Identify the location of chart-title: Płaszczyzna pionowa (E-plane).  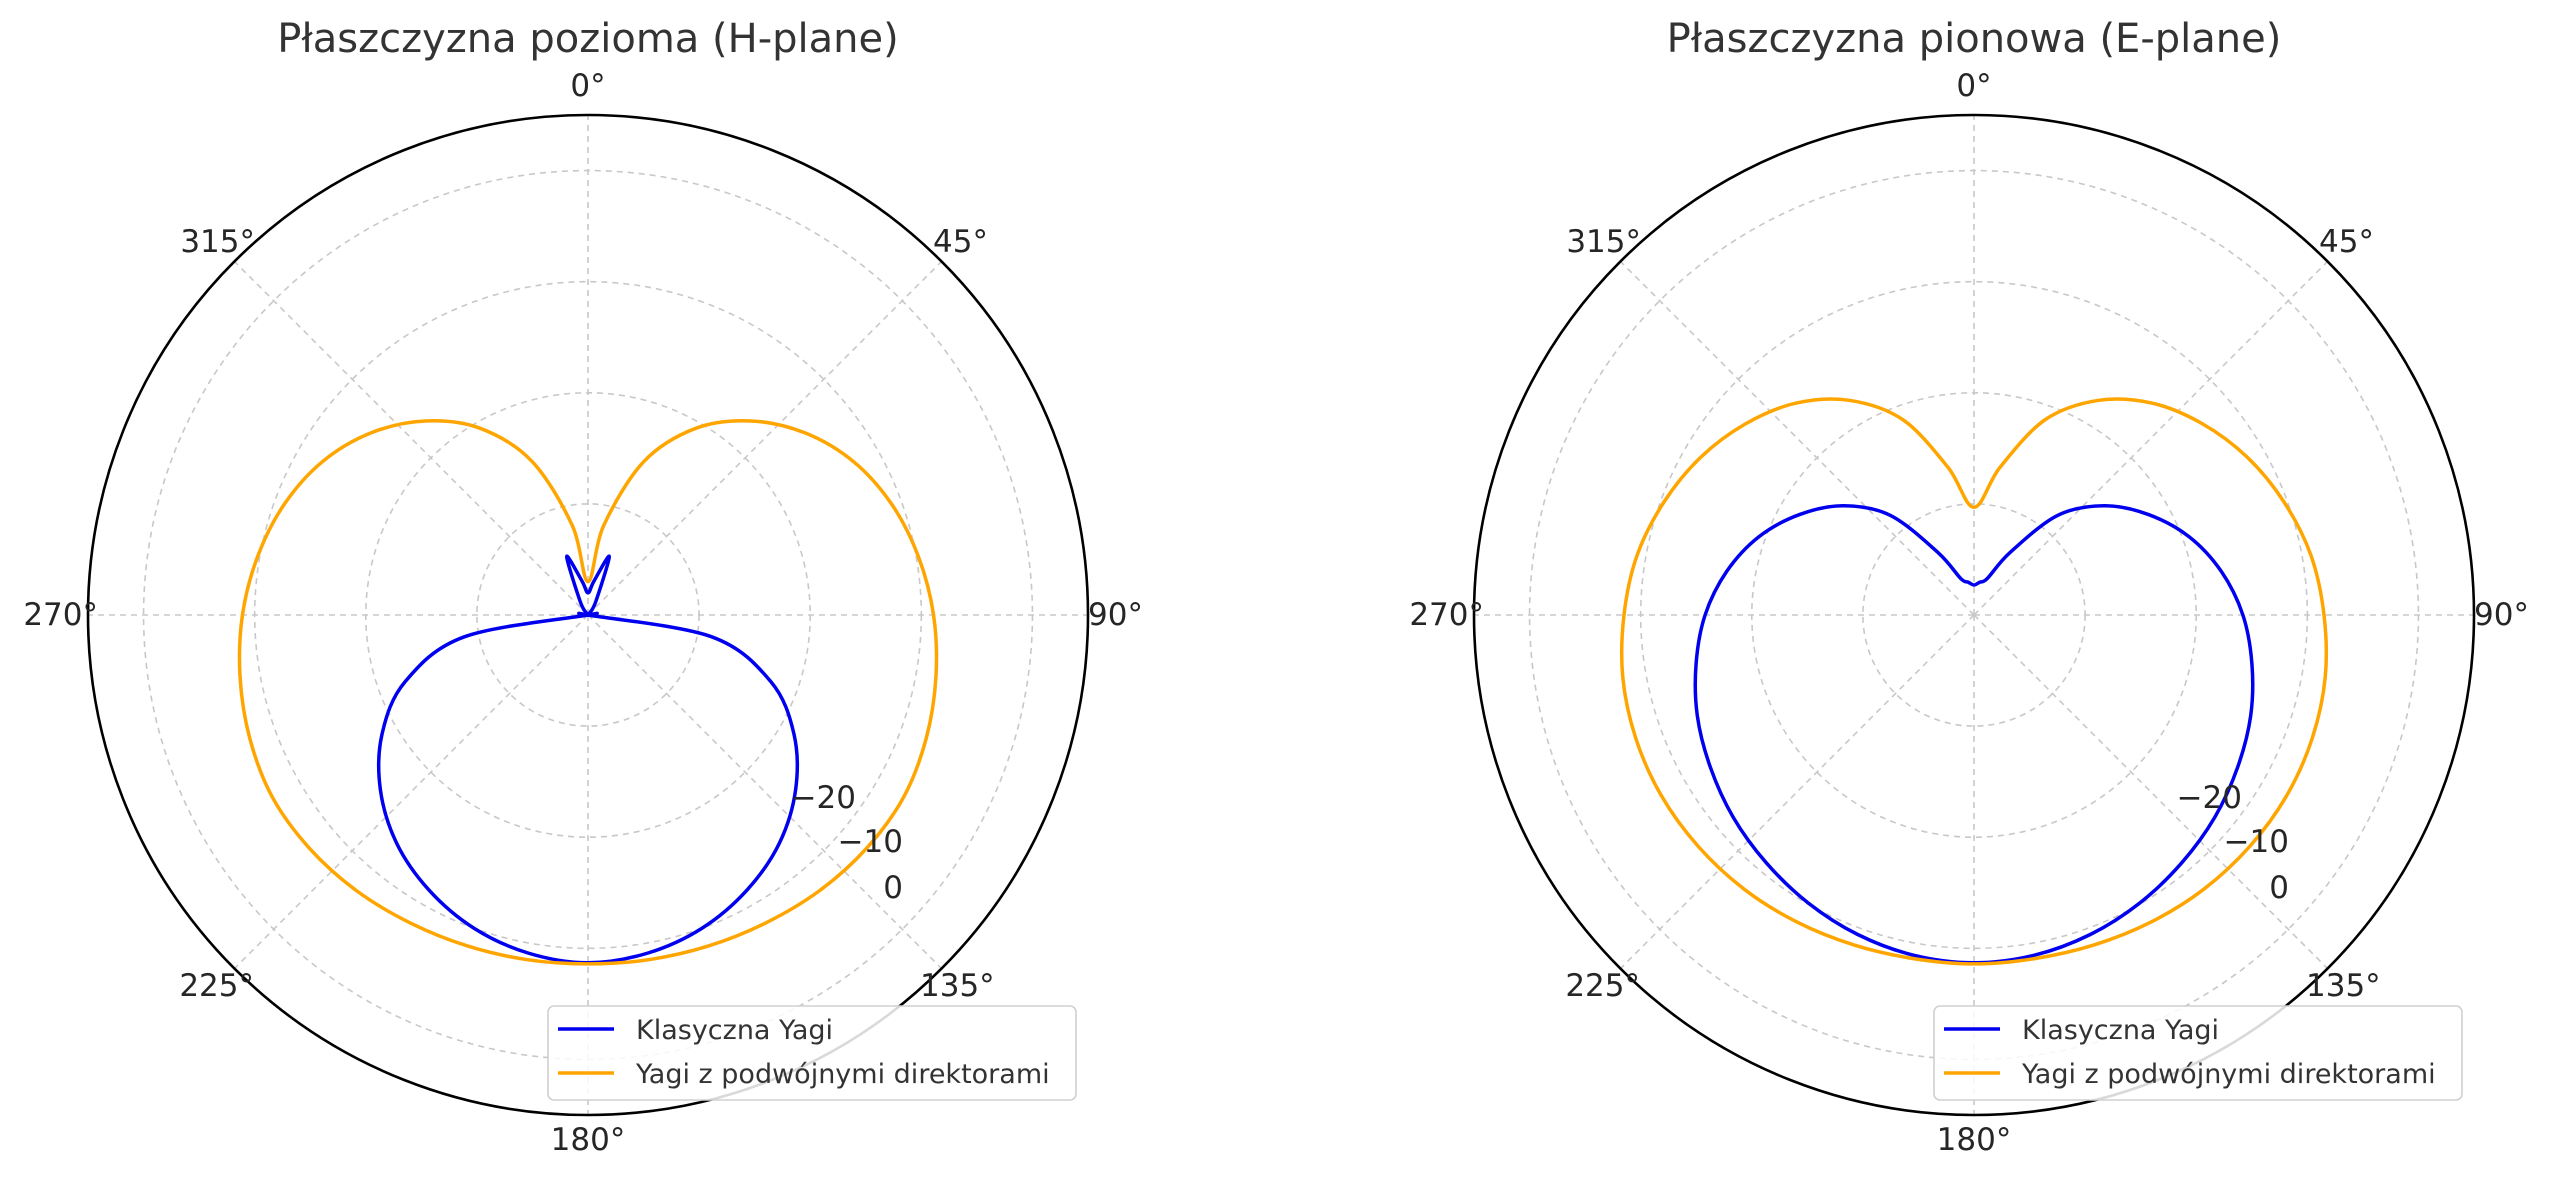
(1974, 39).